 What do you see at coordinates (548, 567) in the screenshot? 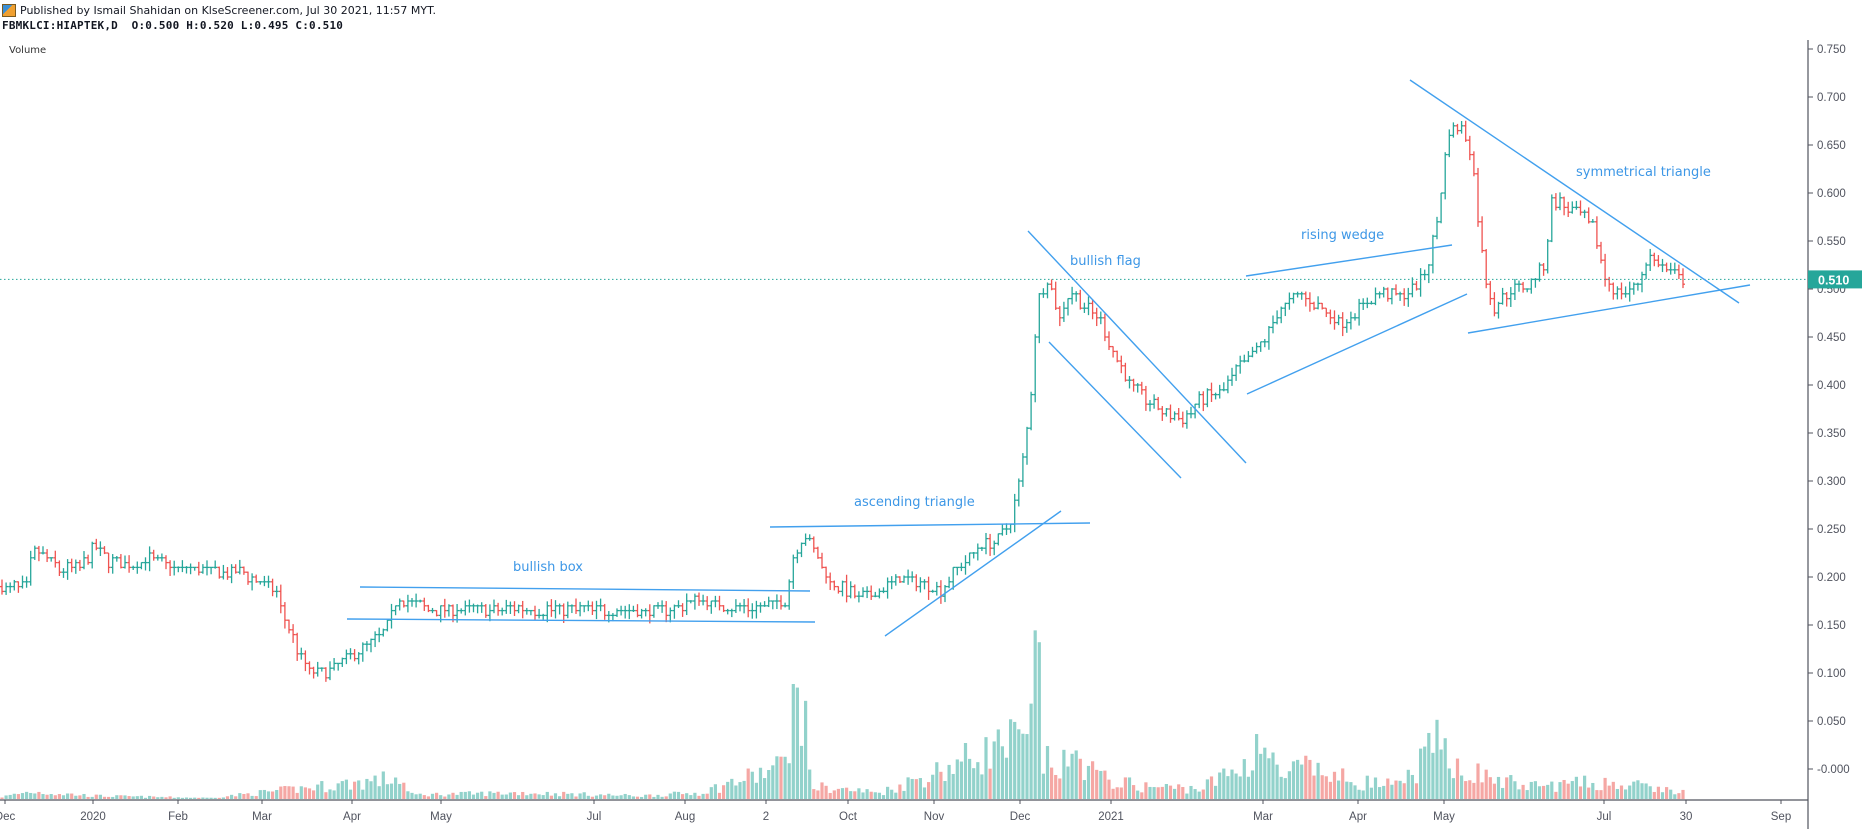
I see `pattern-label: bullish box` at bounding box center [548, 567].